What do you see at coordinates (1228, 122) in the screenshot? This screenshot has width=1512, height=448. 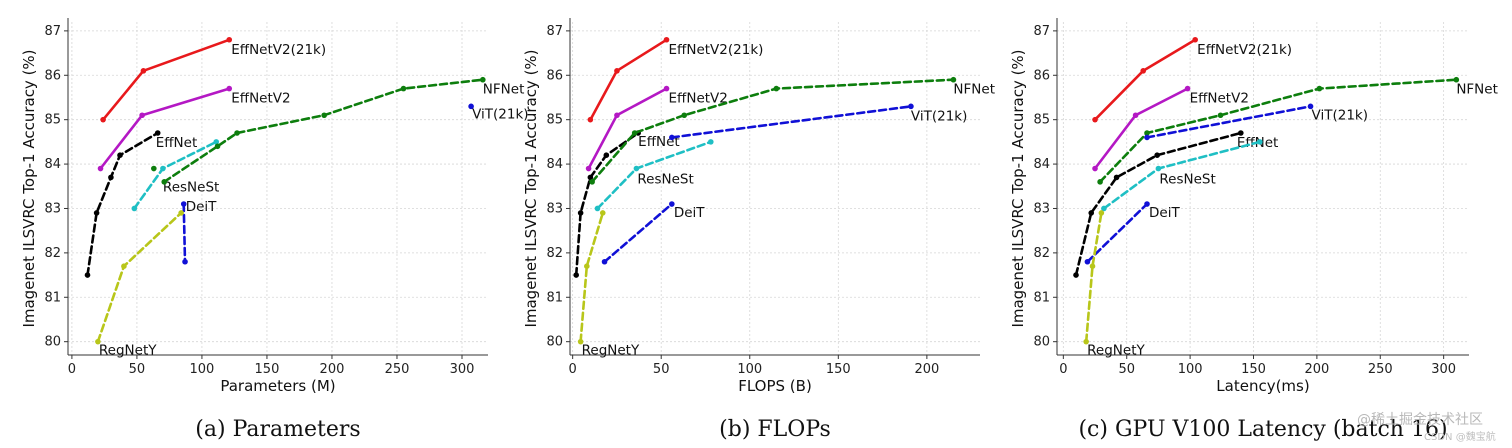 I see `series-line-vit-21k` at bounding box center [1228, 122].